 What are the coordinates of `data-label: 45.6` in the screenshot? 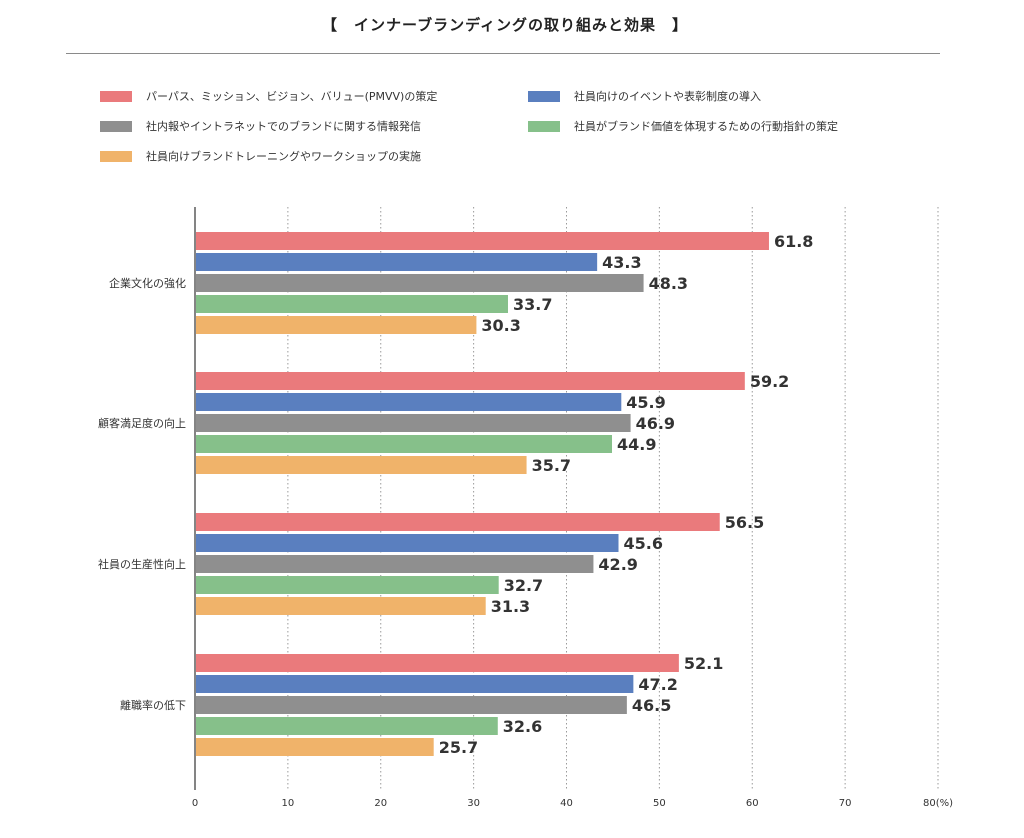 It's located at (643, 543).